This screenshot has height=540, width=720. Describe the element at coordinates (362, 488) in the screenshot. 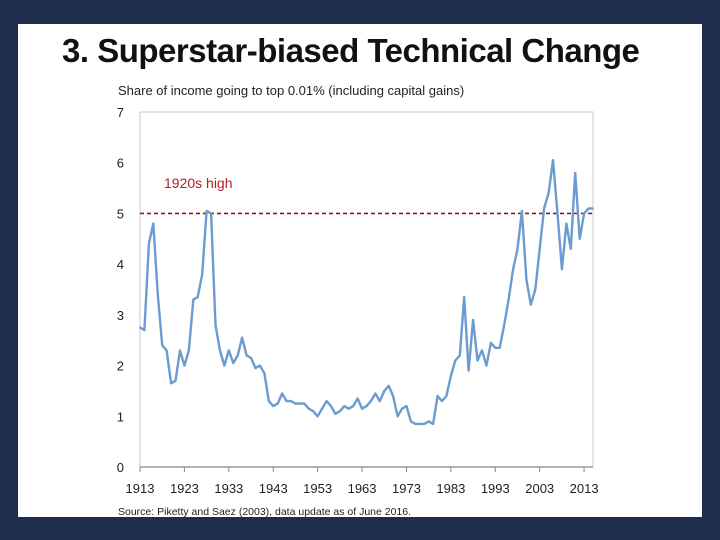

I see `x-tick-label: 1963` at that location.